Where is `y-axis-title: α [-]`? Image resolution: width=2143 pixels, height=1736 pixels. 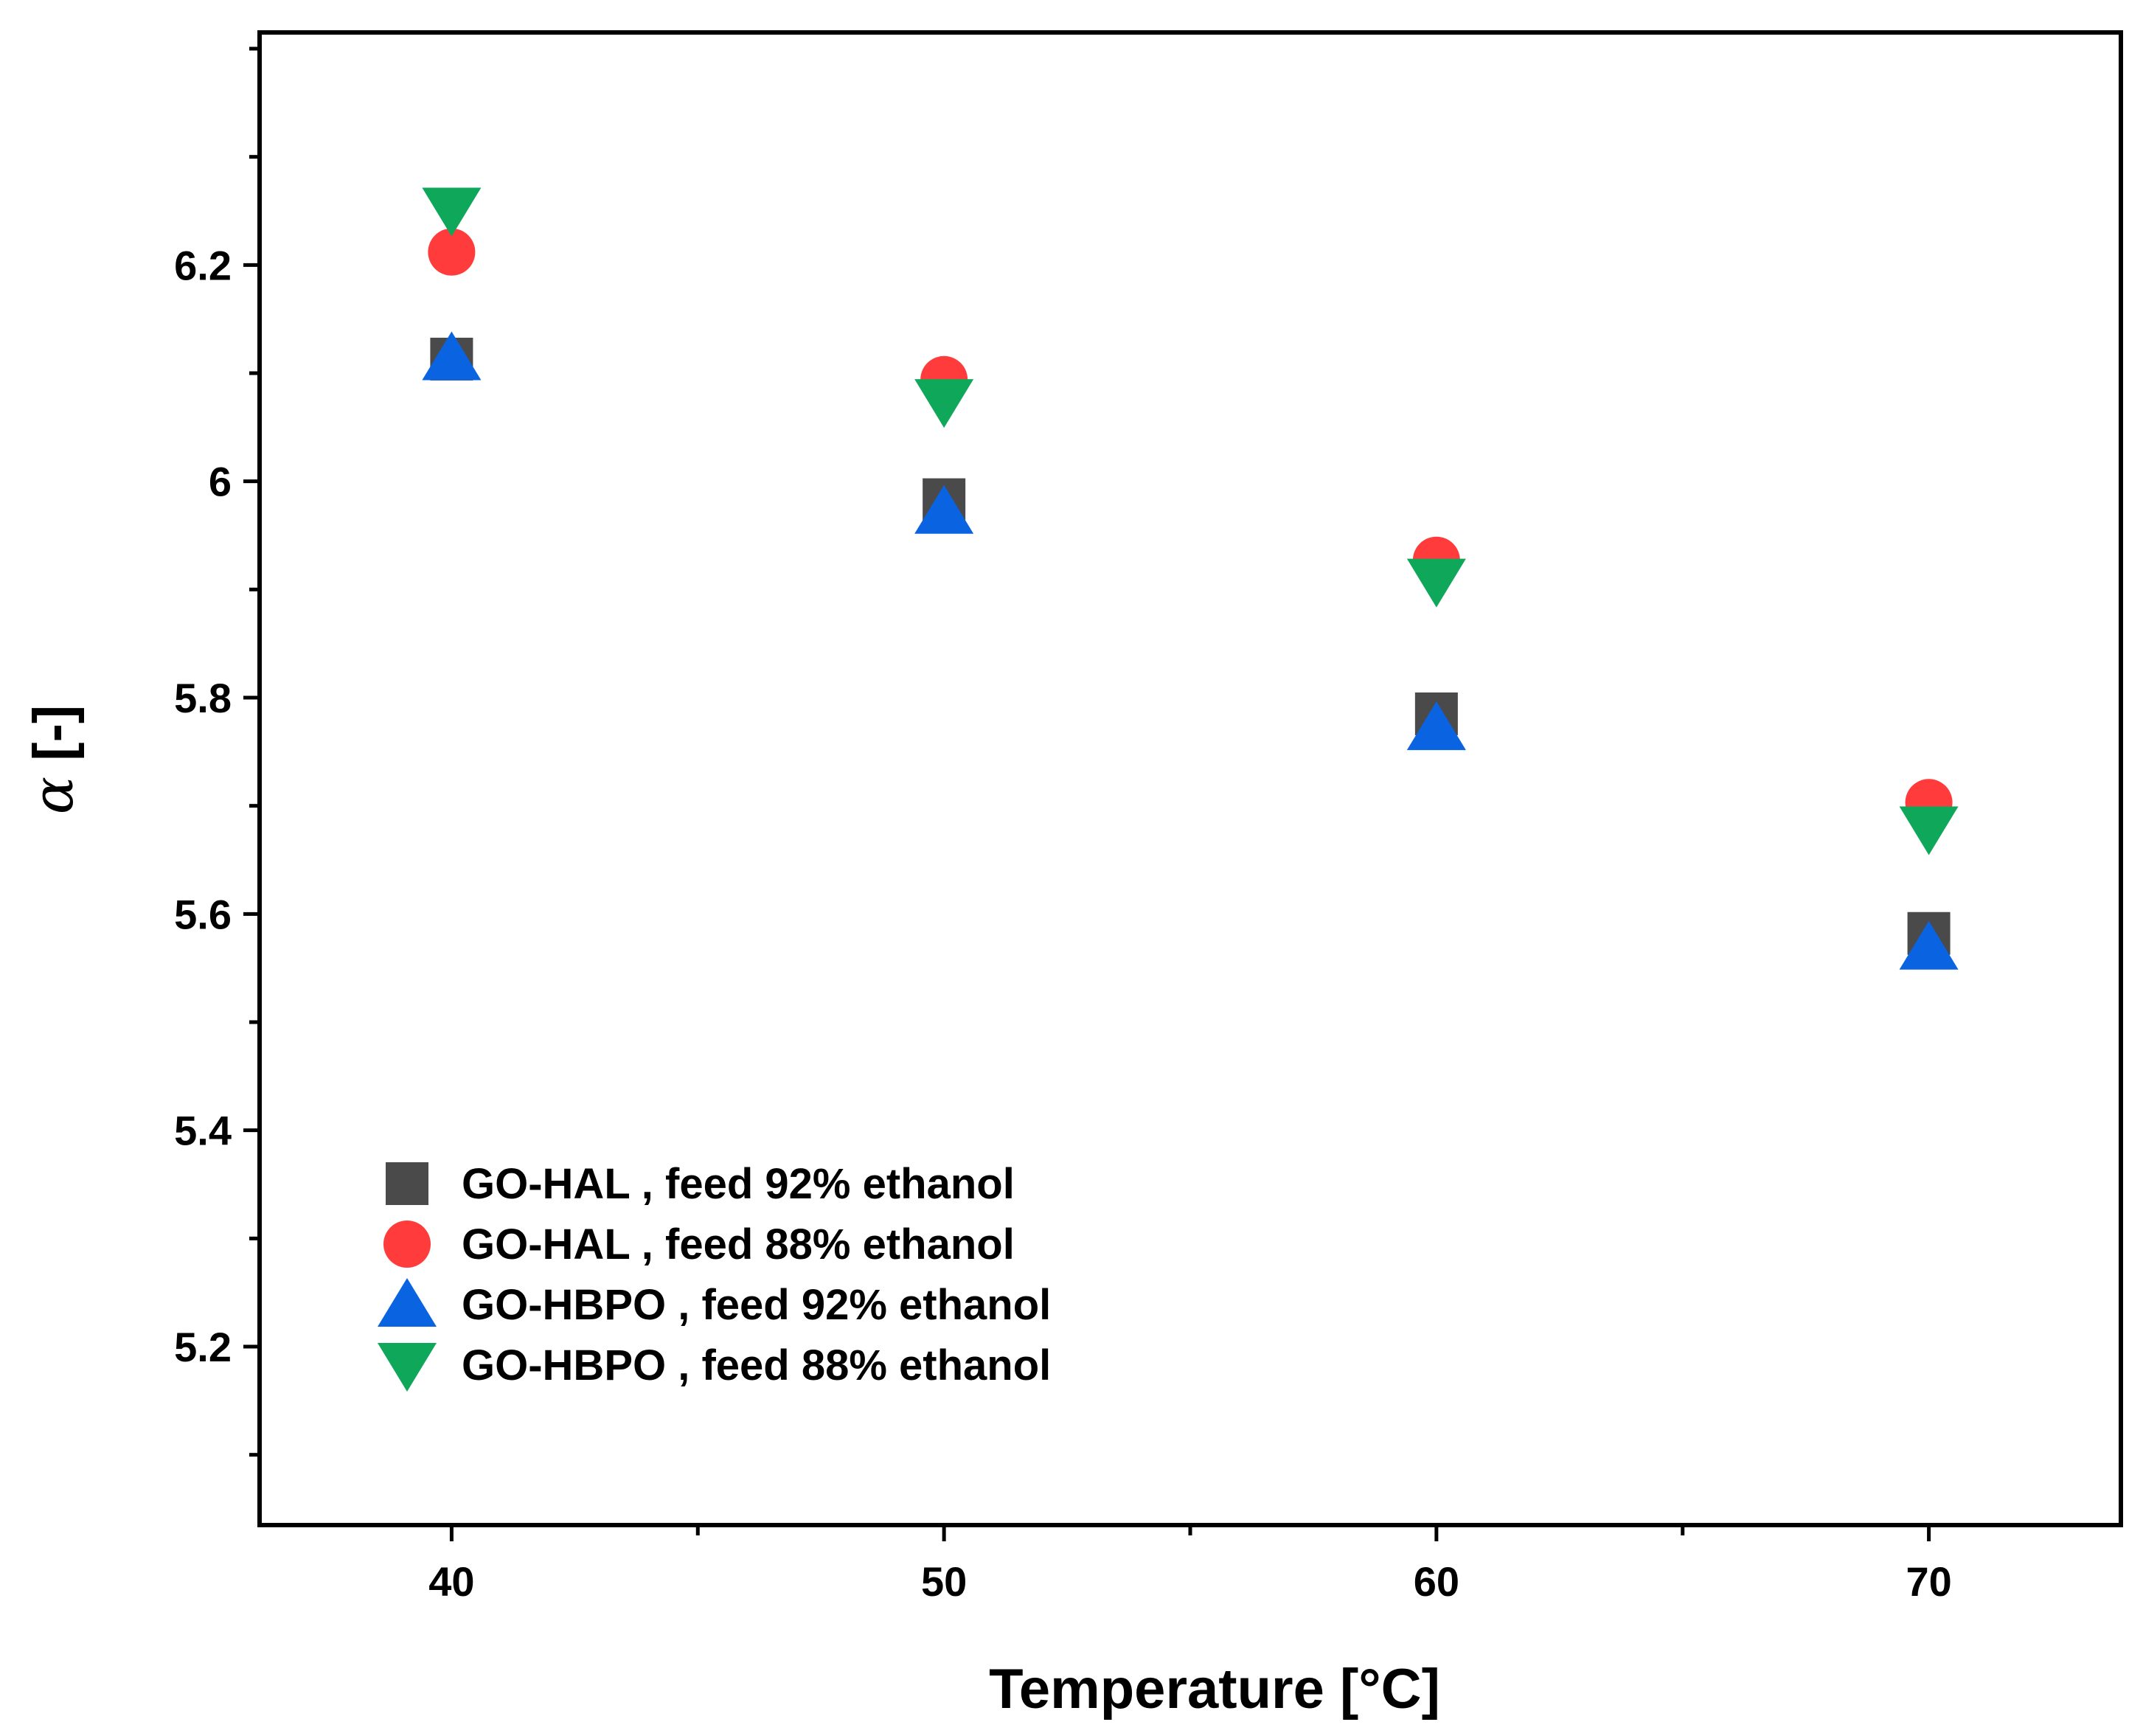
y-axis-title: α [-] is located at coordinates (53, 759).